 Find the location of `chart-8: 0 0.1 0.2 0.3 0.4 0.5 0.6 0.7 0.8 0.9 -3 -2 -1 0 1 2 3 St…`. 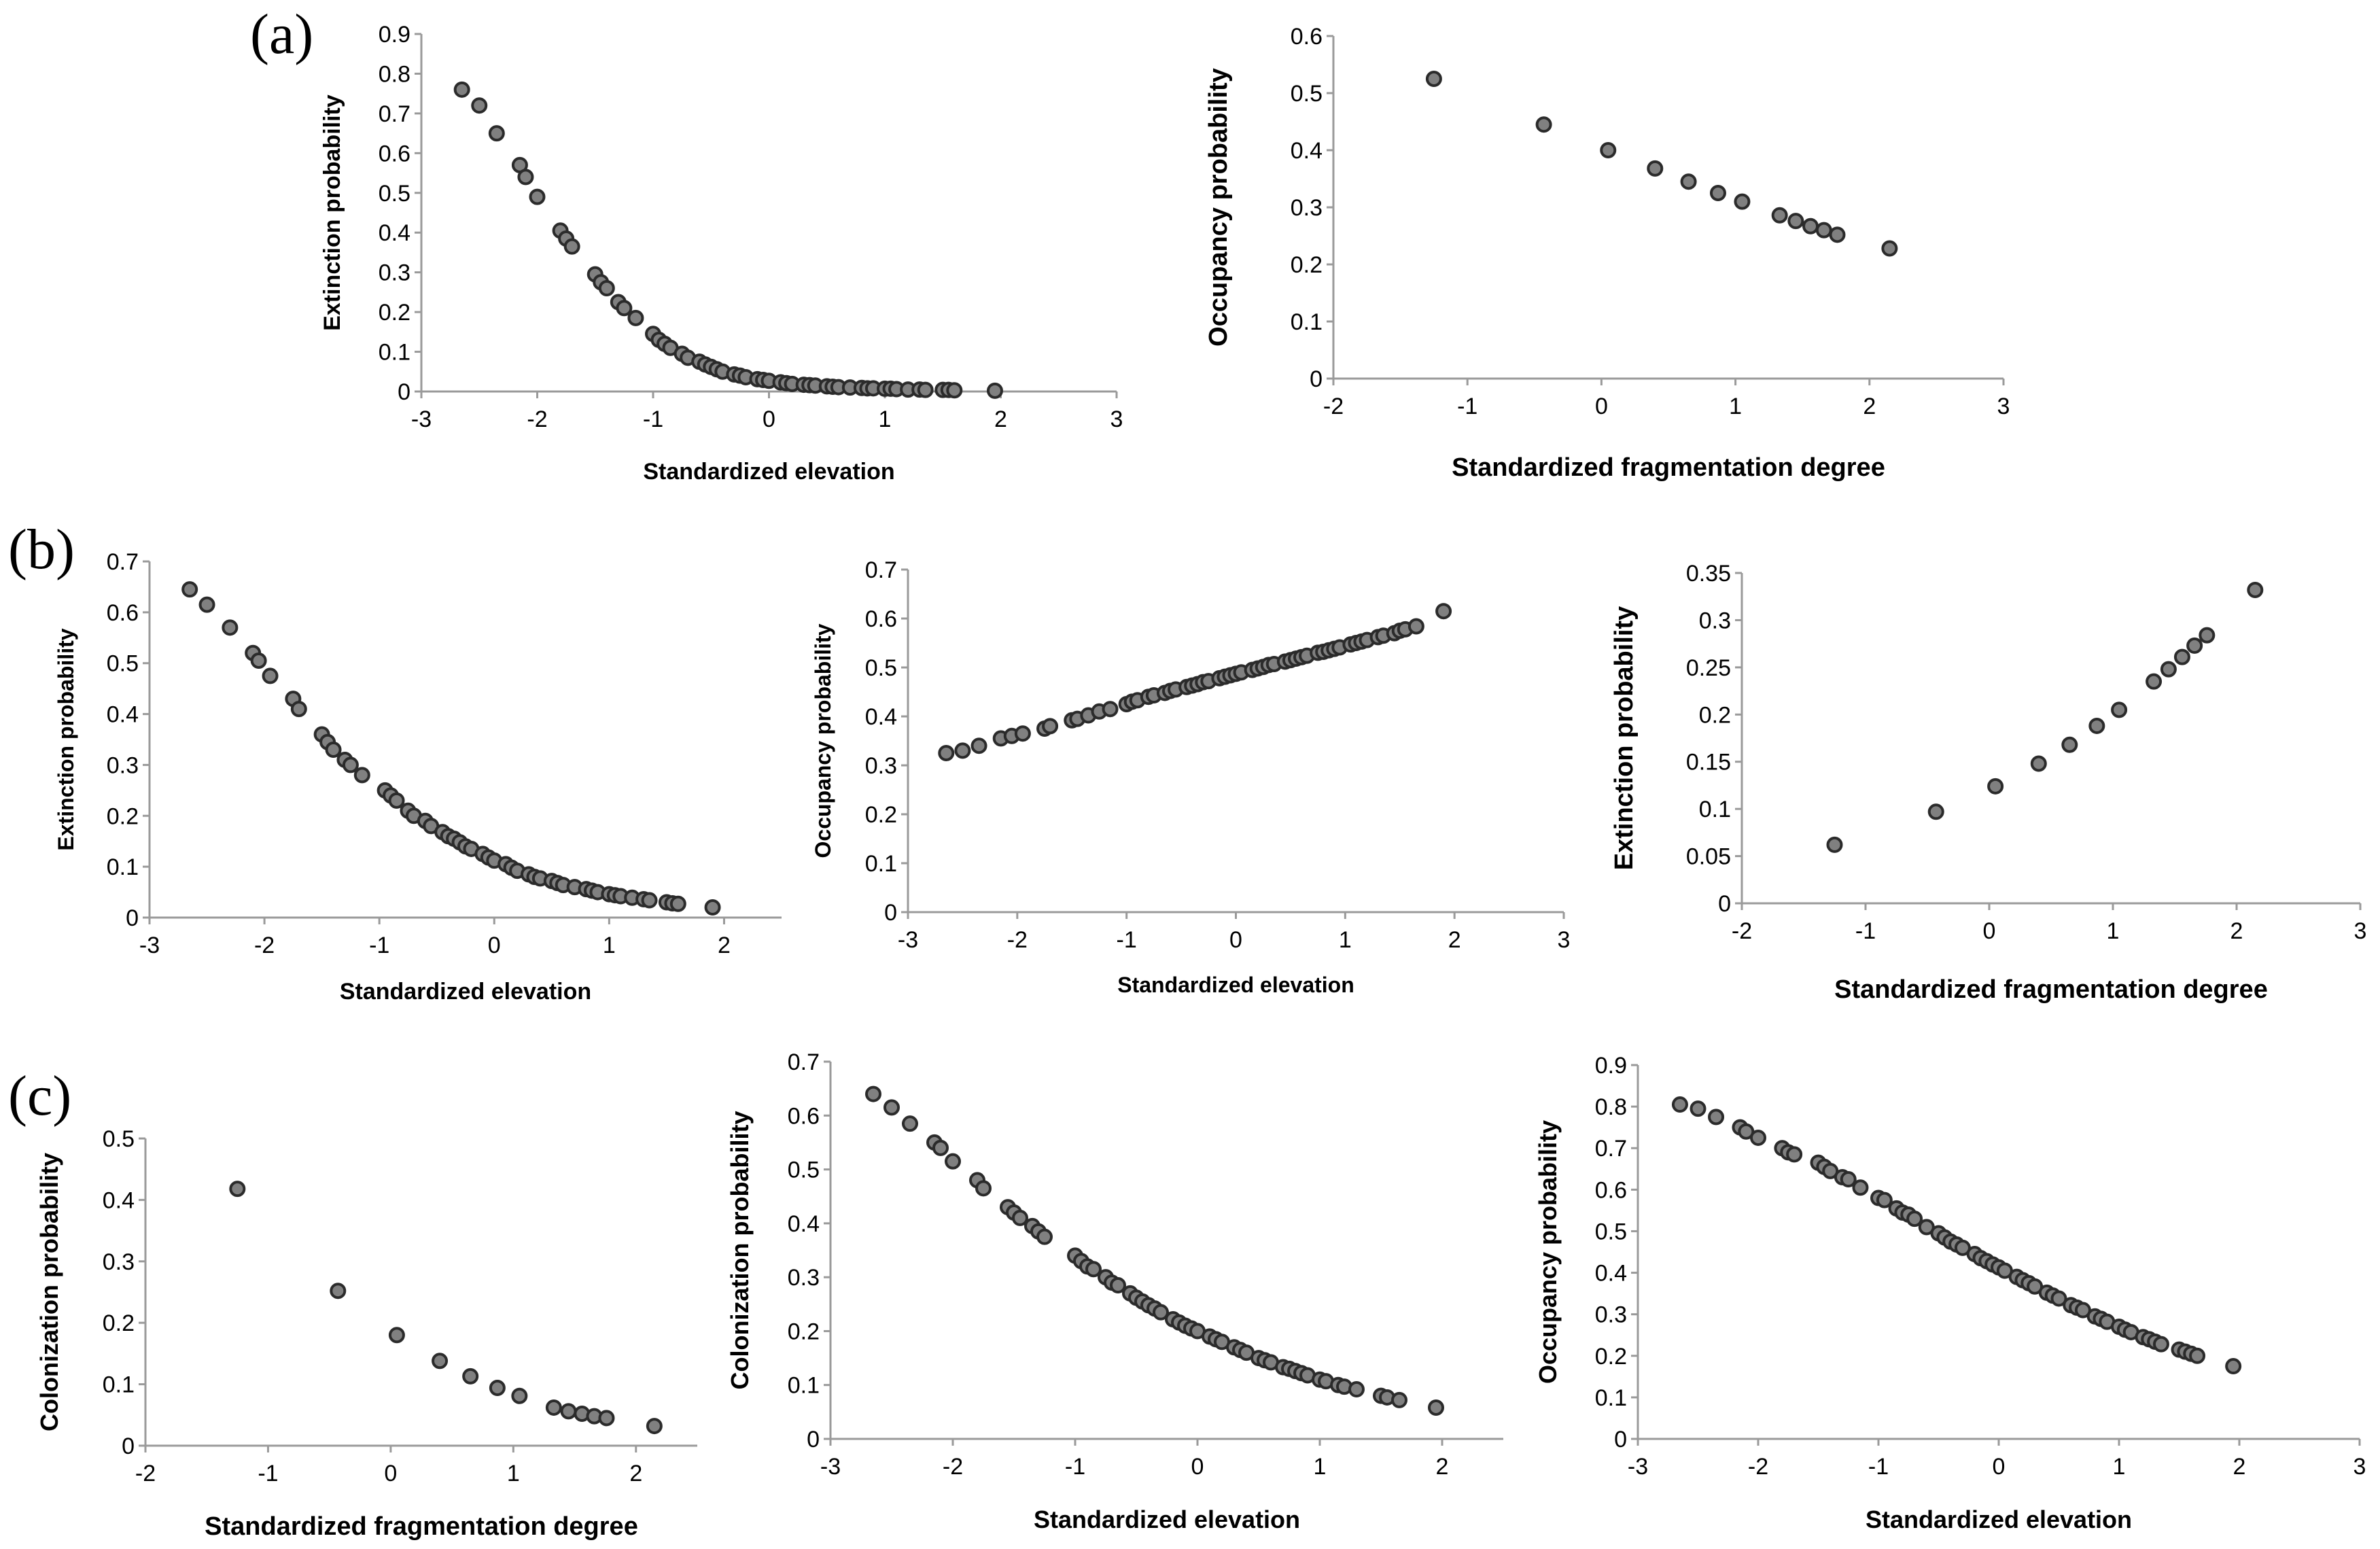

chart-8: 0 0.1 0.2 0.3 0.4 0.5 0.6 0.7 0.8 0.9 -3 -2 -1 0 1 2 3 St… is located at coordinates (1950, 1293).